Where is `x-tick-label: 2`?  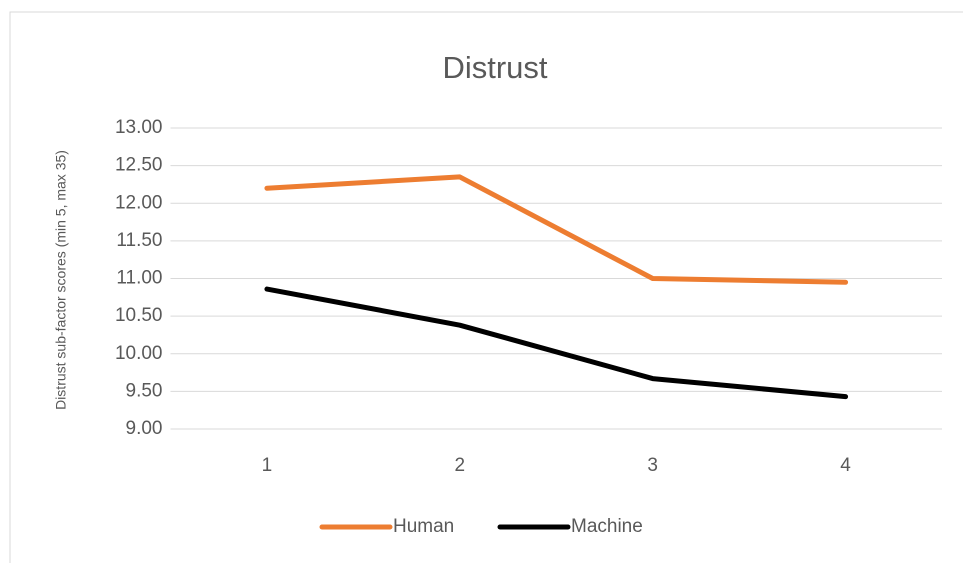
x-tick-label: 2 is located at coordinates (460, 465).